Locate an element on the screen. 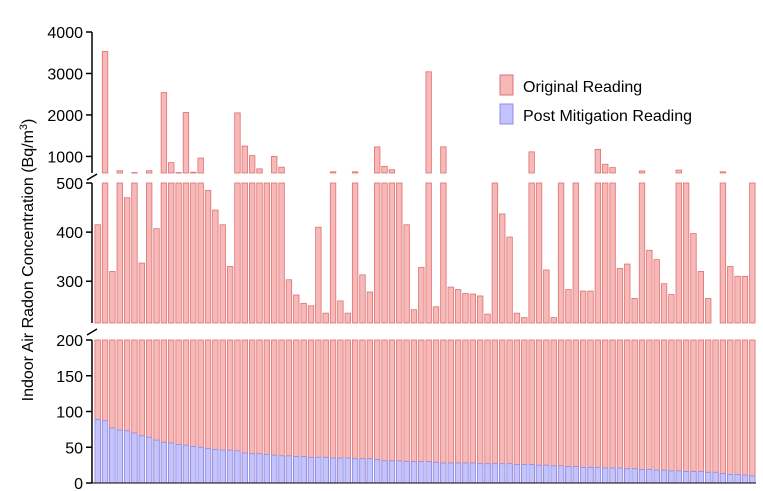 The height and width of the screenshot is (491, 763). y-tick-label: 0 is located at coordinates (78, 483).